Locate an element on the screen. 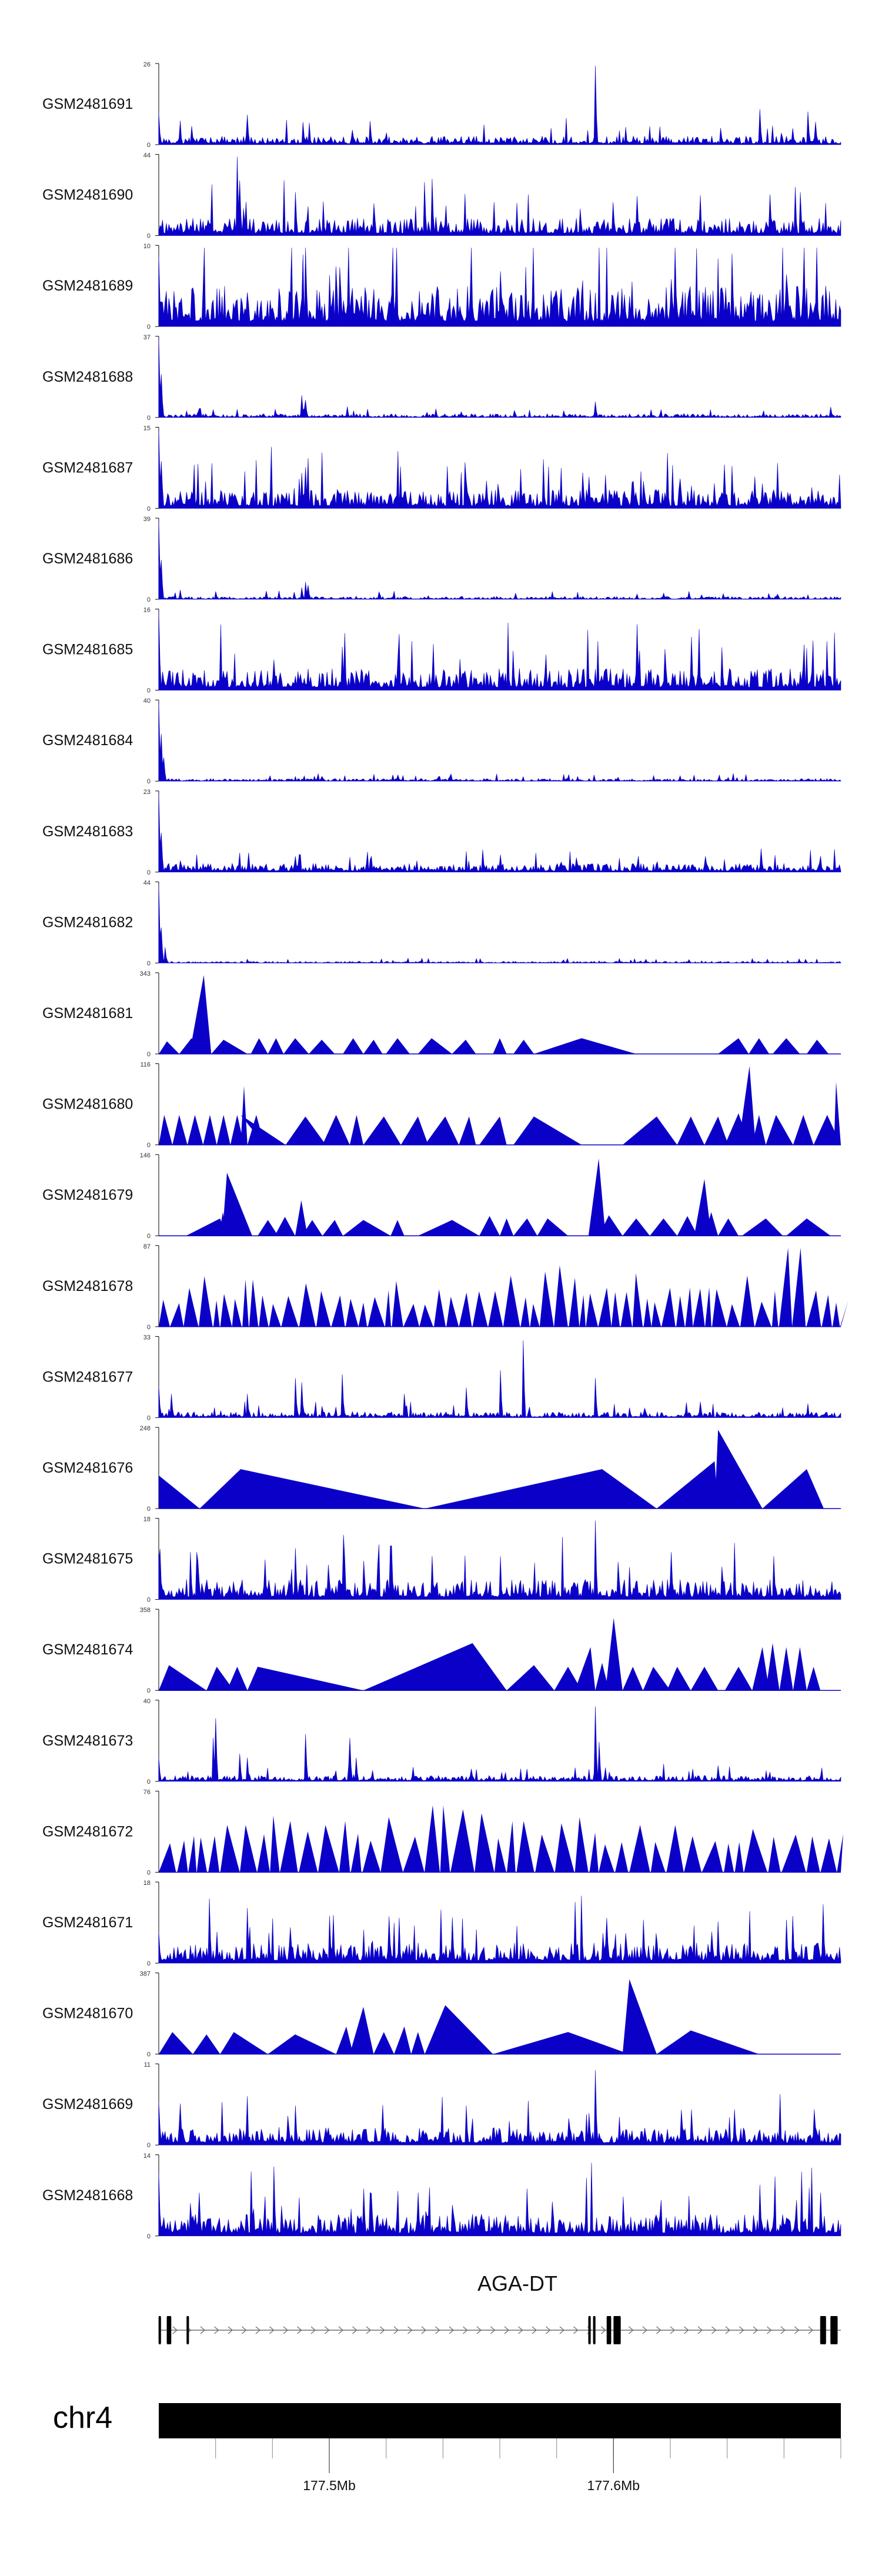 The width and height of the screenshot is (882, 2576). track-GSM2481675: GSM2481675 18 0 is located at coordinates (441, 1560).